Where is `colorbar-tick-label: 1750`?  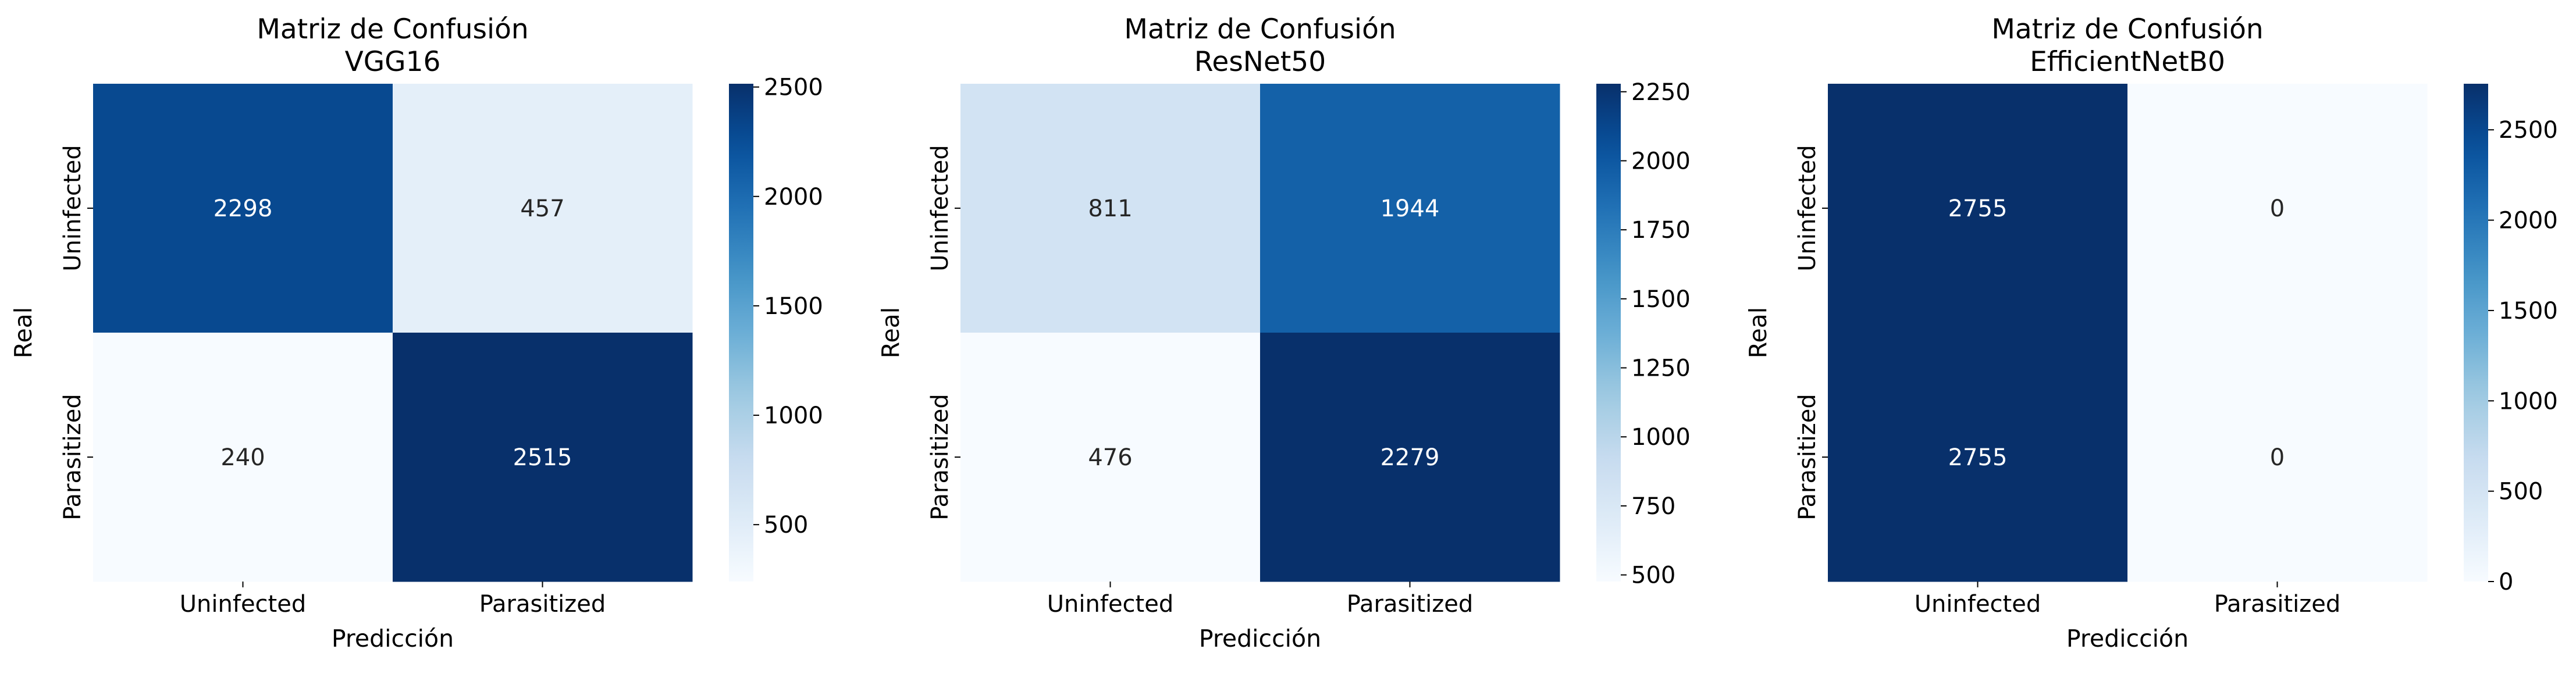 colorbar-tick-label: 1750 is located at coordinates (1661, 231).